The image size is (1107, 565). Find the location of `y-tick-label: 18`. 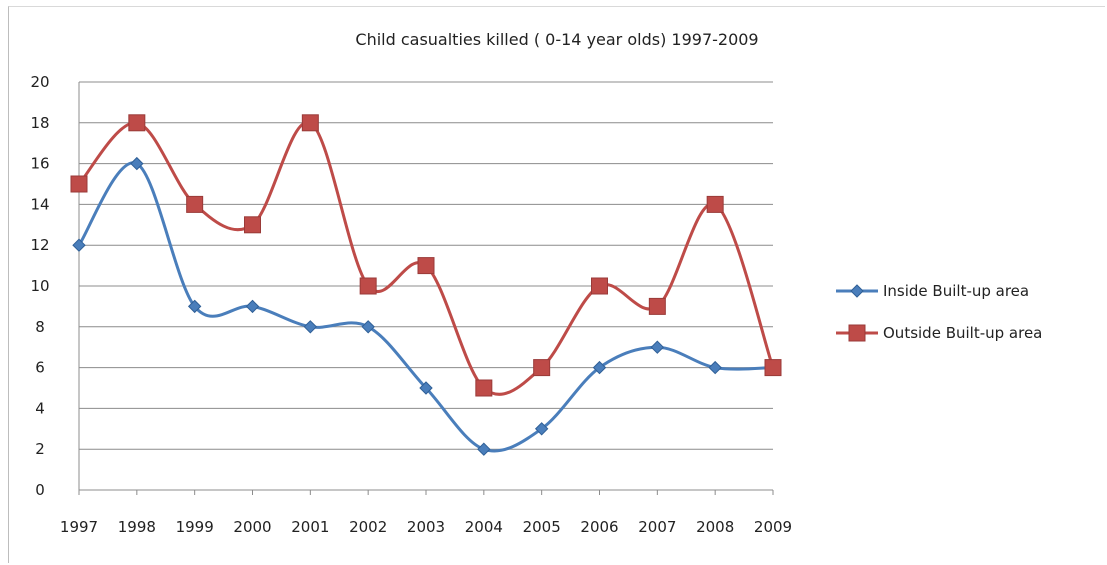

y-tick-label: 18 is located at coordinates (39, 123).